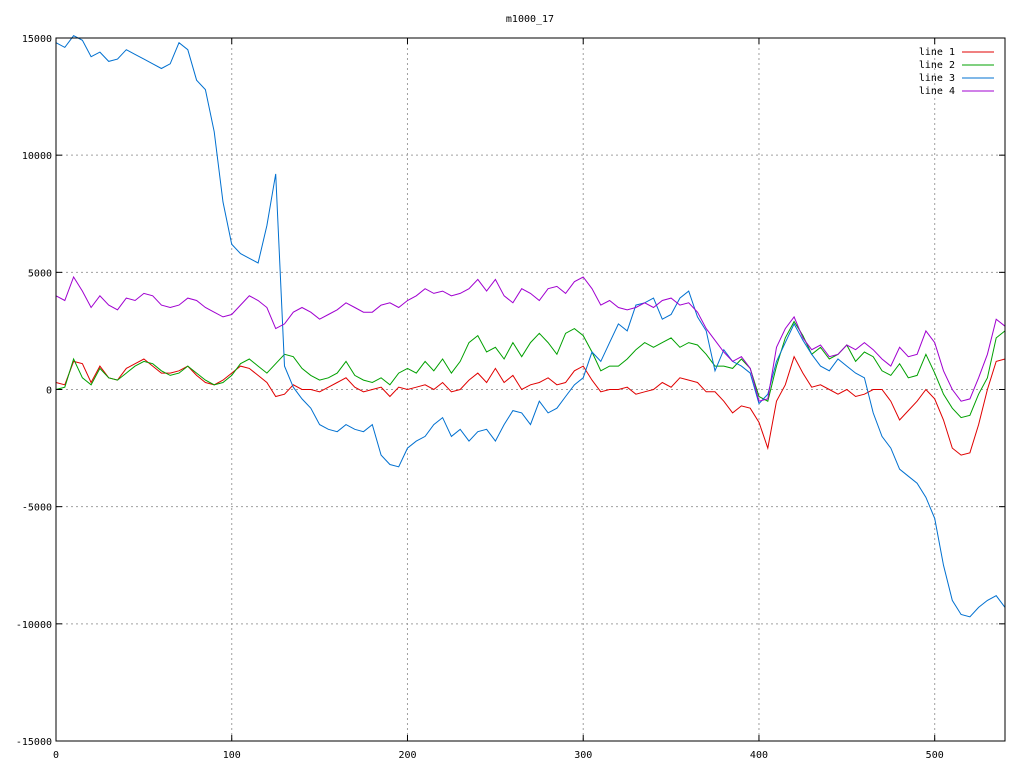  Describe the element at coordinates (49, 391) in the screenshot. I see `y-tick-label: 0` at that location.